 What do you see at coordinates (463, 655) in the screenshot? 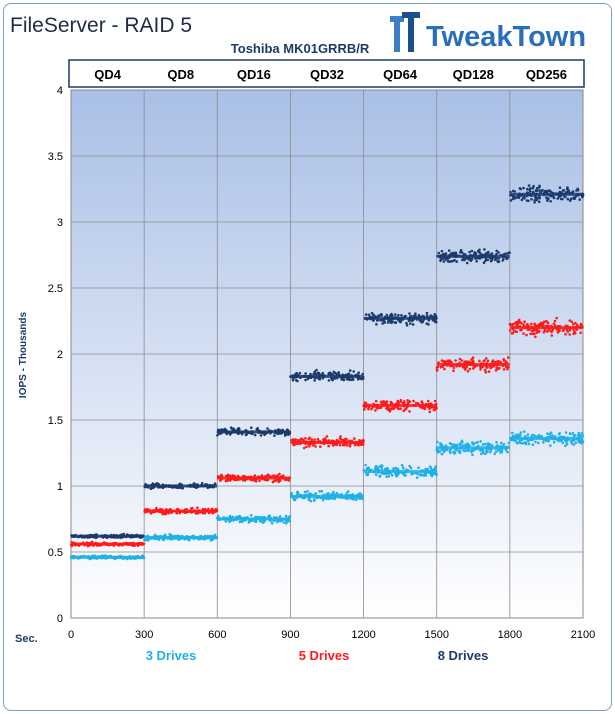
I see `legend-item: 8 Drives` at bounding box center [463, 655].